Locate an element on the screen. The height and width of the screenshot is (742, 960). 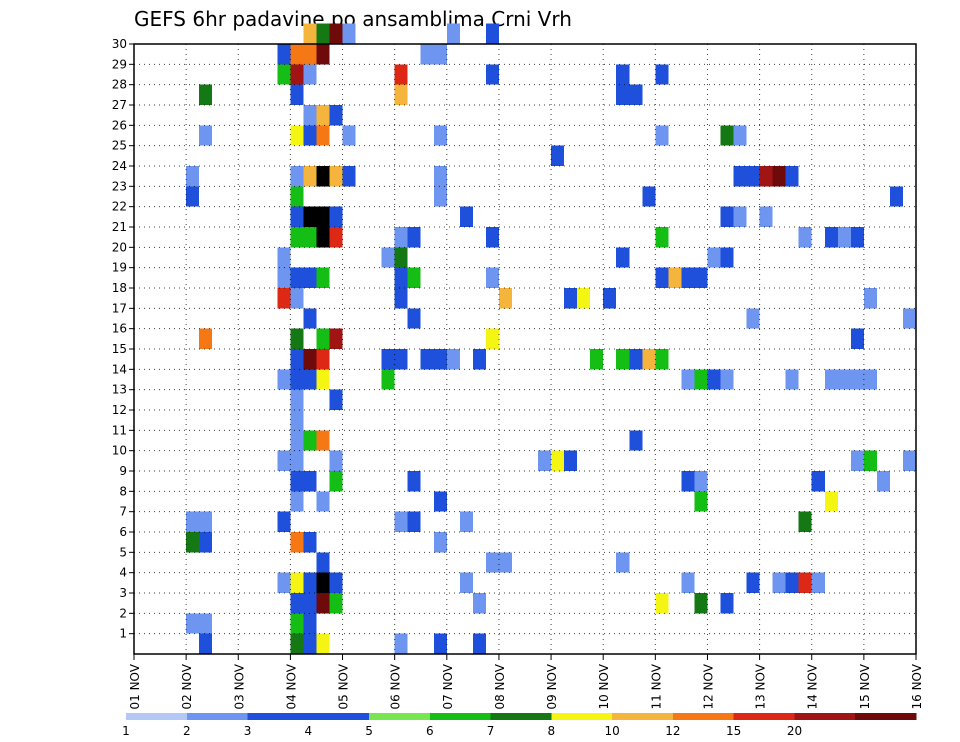
y-tick-label: 10 is located at coordinates (119, 451).